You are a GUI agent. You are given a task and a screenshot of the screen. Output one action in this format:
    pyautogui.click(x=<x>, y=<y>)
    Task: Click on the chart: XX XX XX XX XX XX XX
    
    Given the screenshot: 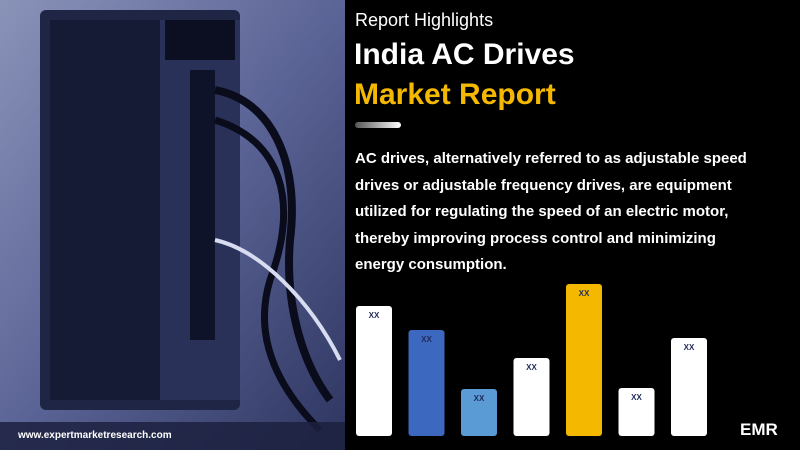 What is the action you would take?
    pyautogui.click(x=531, y=360)
    